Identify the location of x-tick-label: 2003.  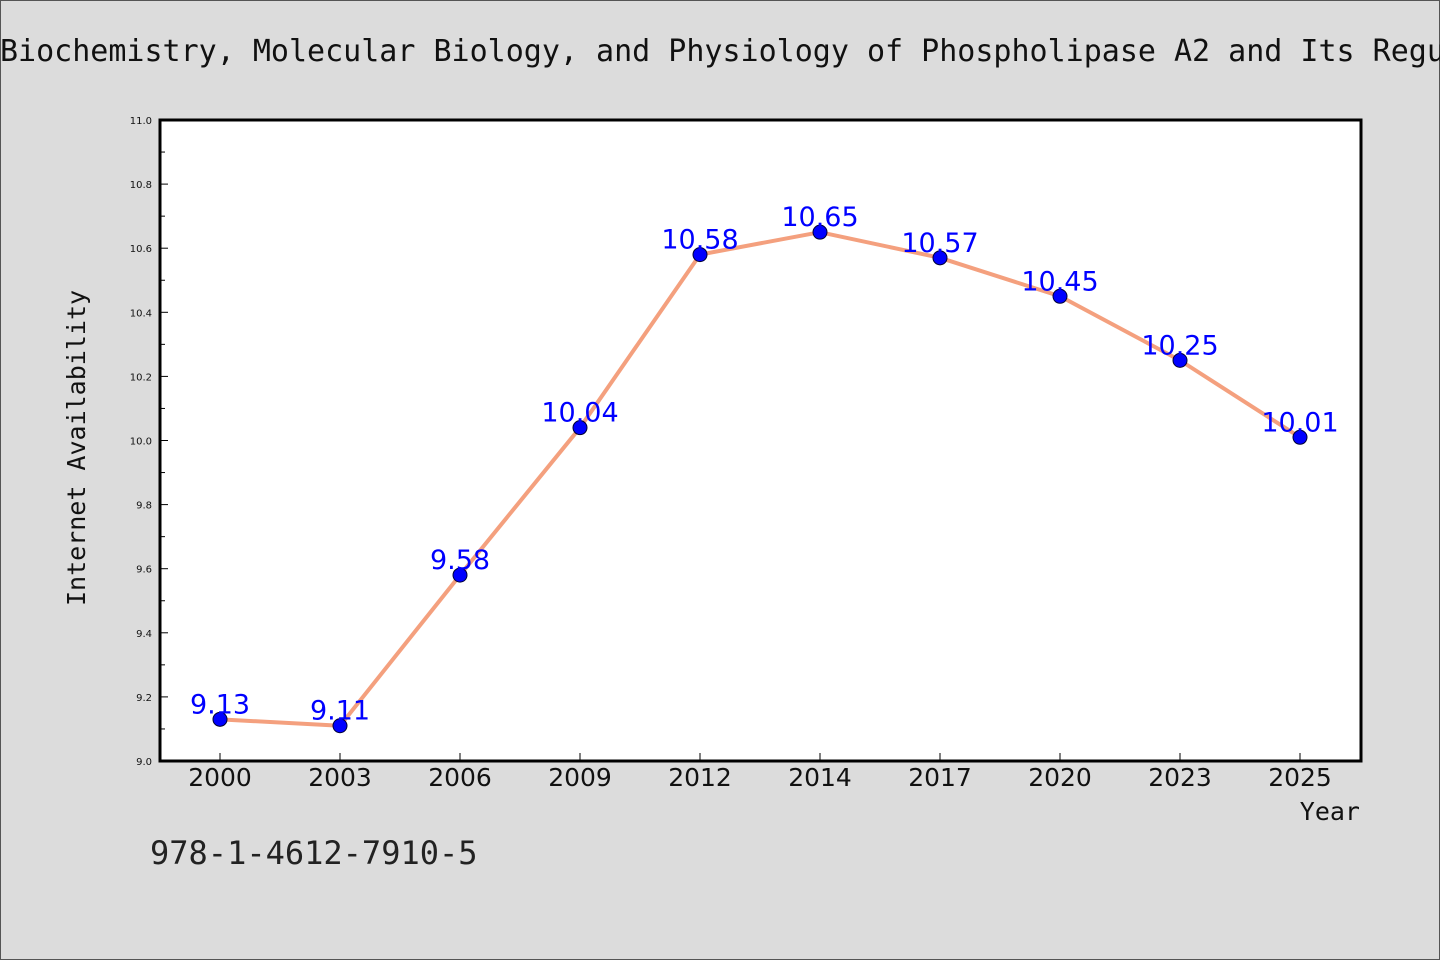
(340, 777).